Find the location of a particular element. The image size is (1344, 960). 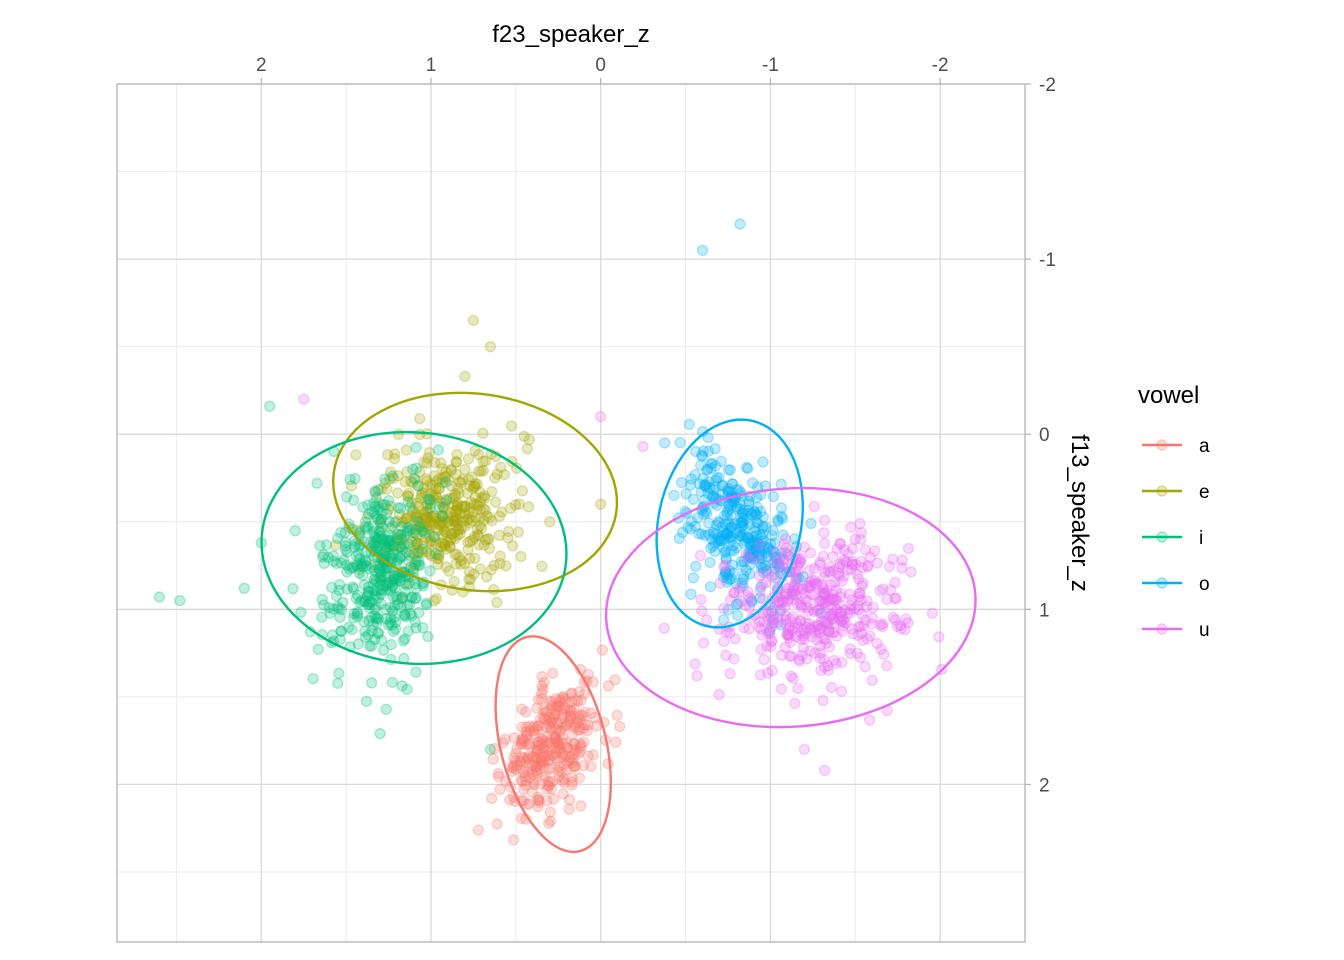

x-axis-ticks: 2 1 0 -1 -2 is located at coordinates (602, 69).